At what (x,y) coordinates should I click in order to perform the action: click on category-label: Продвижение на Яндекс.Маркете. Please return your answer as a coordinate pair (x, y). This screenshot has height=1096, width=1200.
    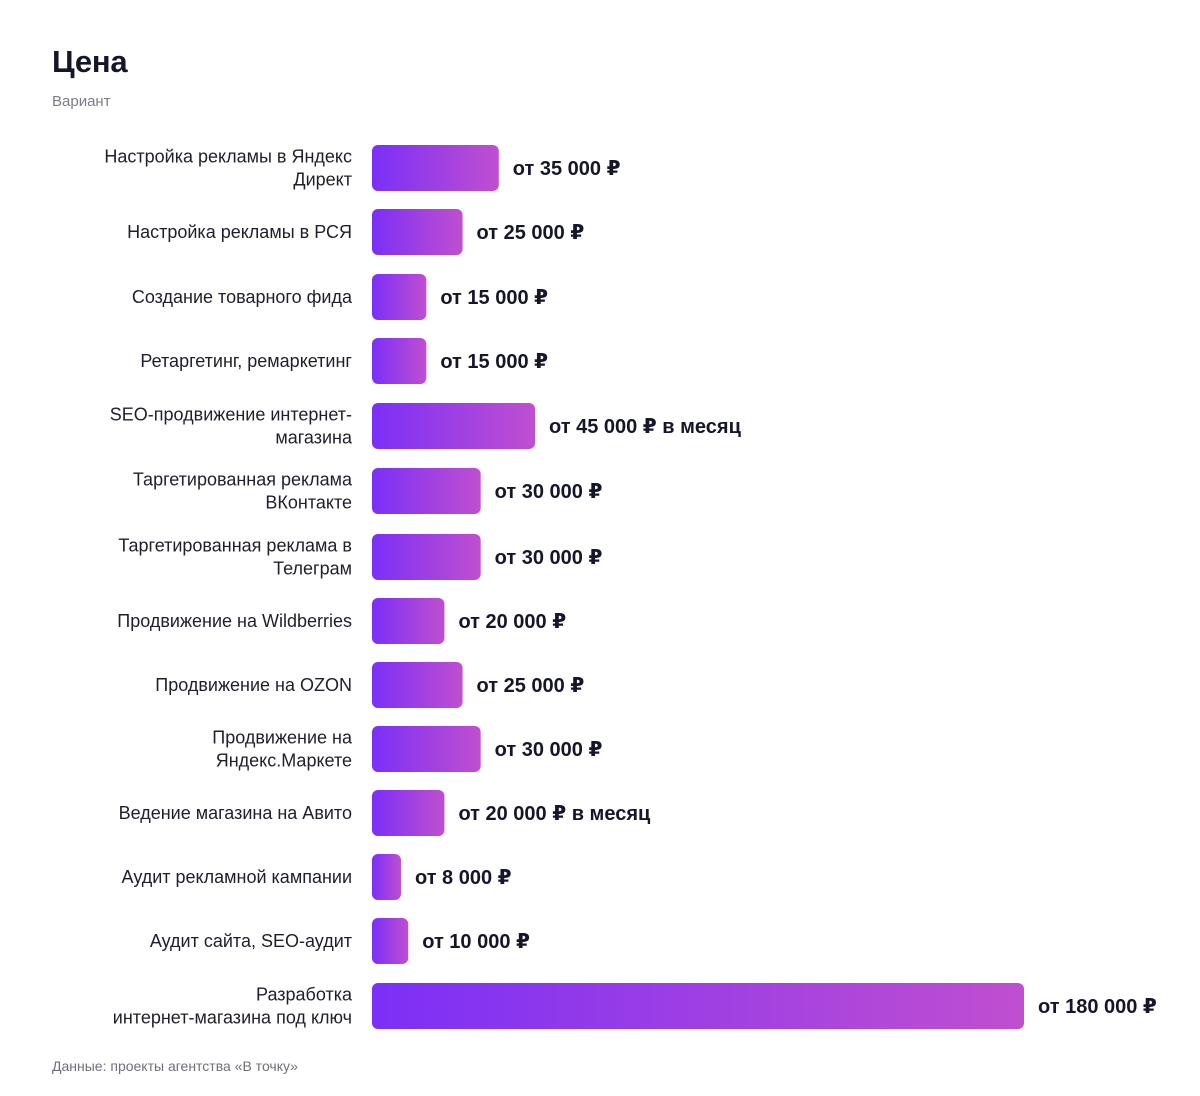
    Looking at the image, I should click on (282, 749).